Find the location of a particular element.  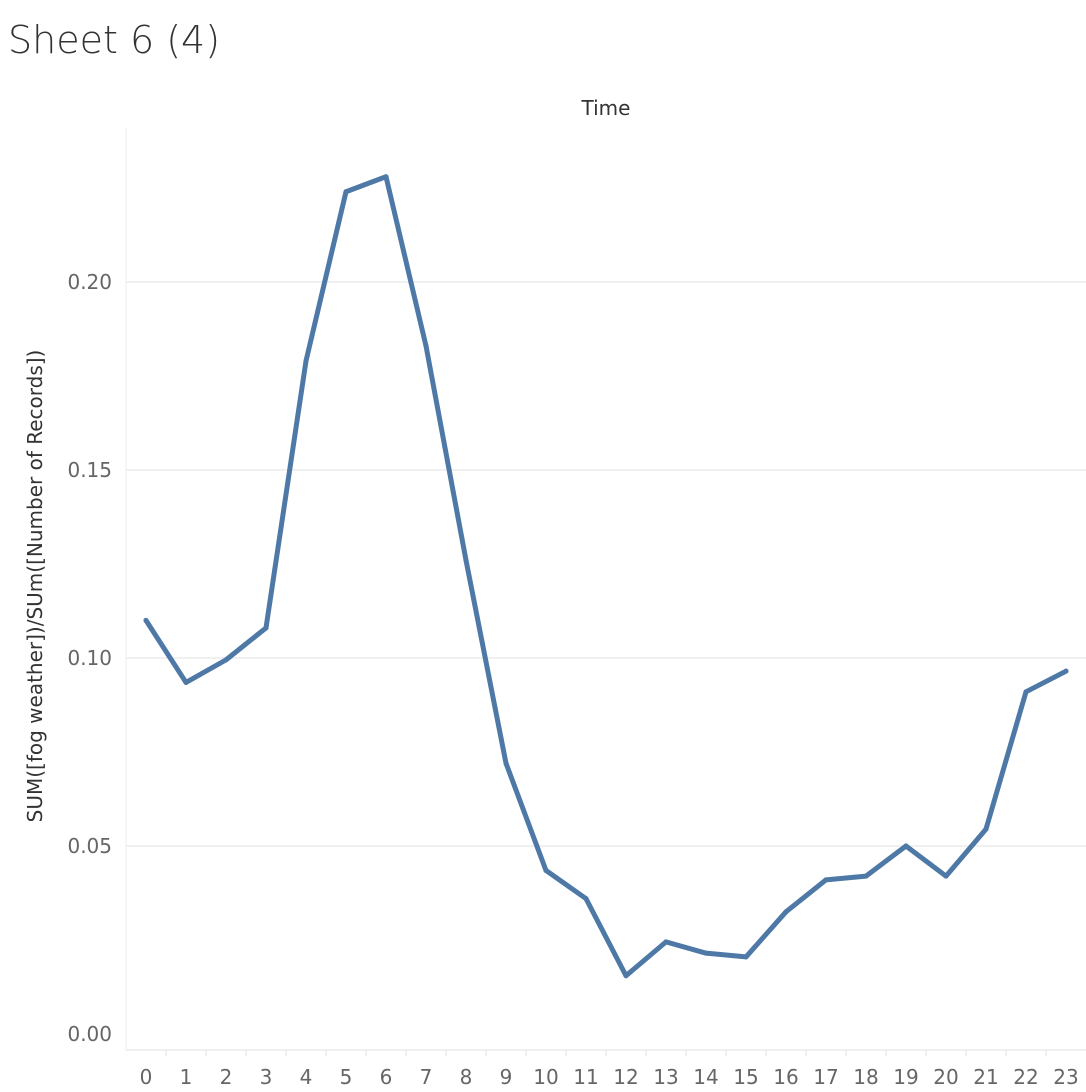

y-tick-label: 0.20 is located at coordinates (89, 282).